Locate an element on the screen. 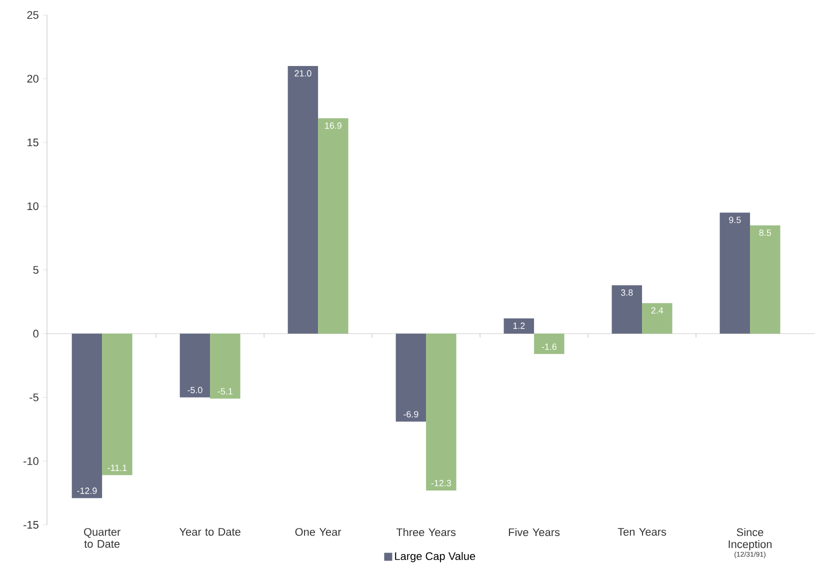 The width and height of the screenshot is (815, 566). y-tick-label: -5 is located at coordinates (34, 398).